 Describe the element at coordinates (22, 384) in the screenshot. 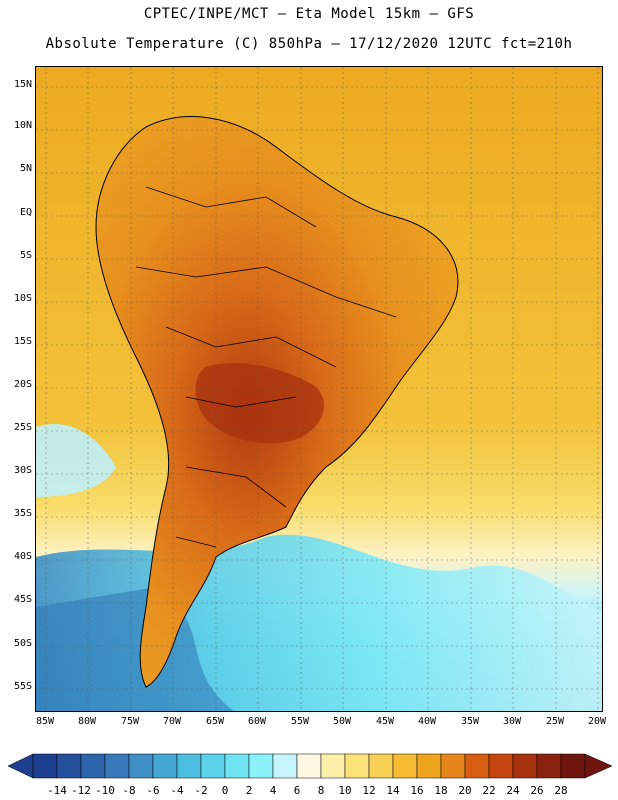

I see `lat-label-20s: 20S` at that location.